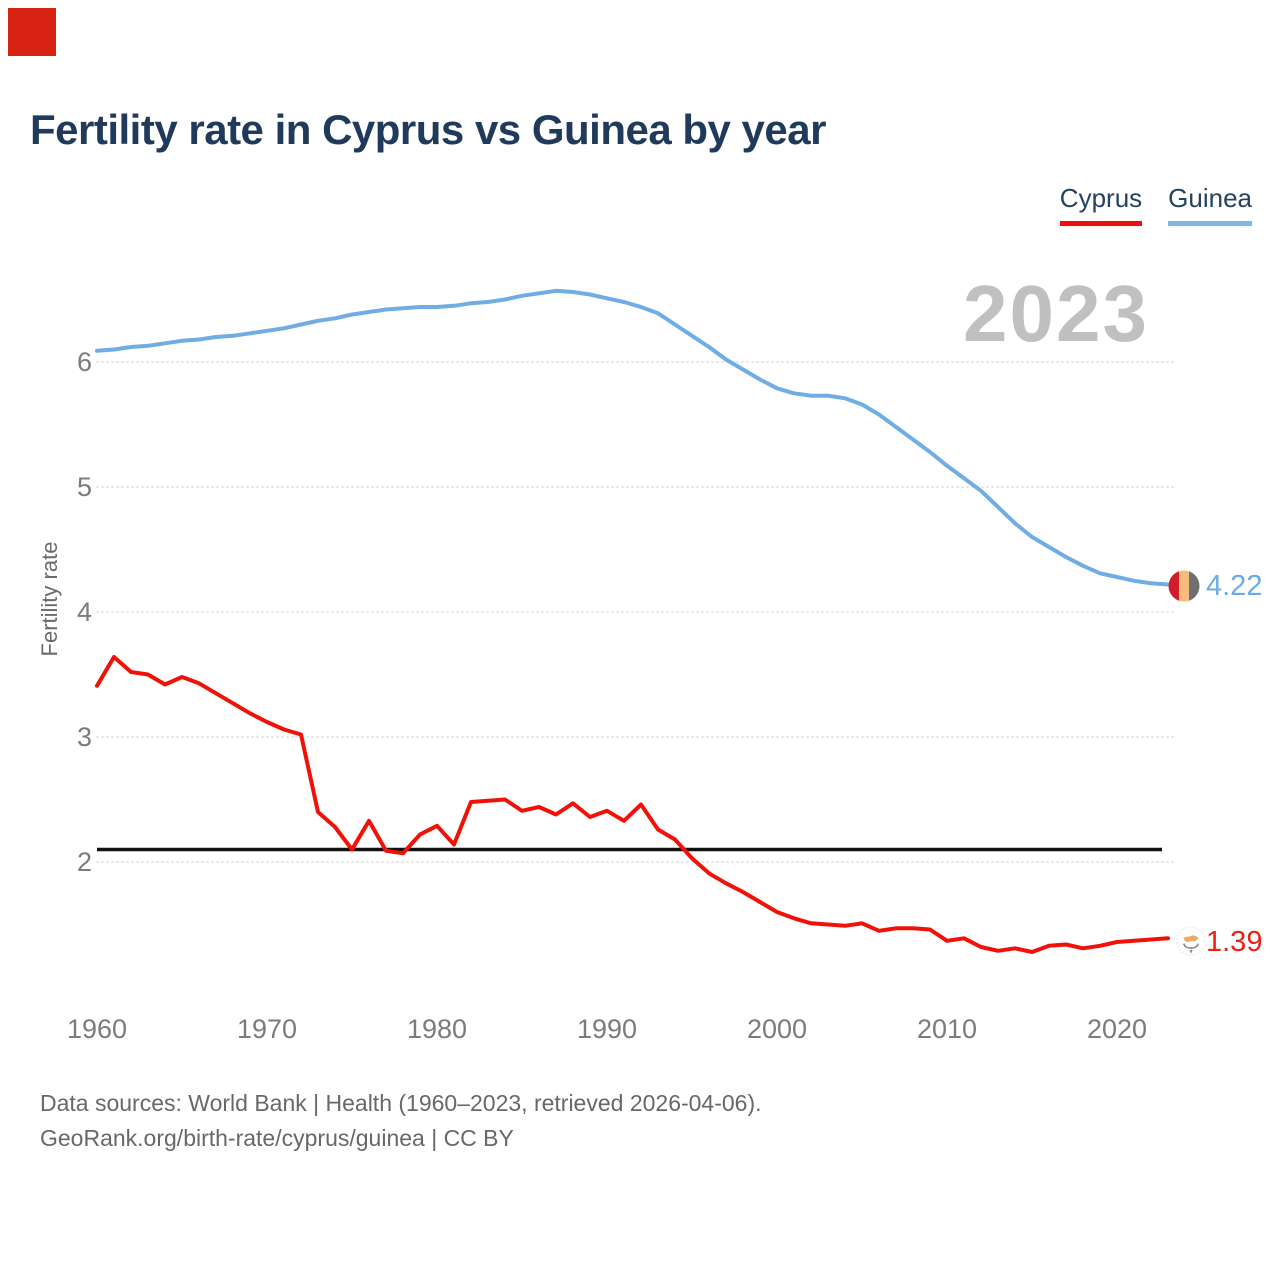 This screenshot has height=1280, width=1280. Describe the element at coordinates (84, 862) in the screenshot. I see `y-tick-label: 2` at that location.